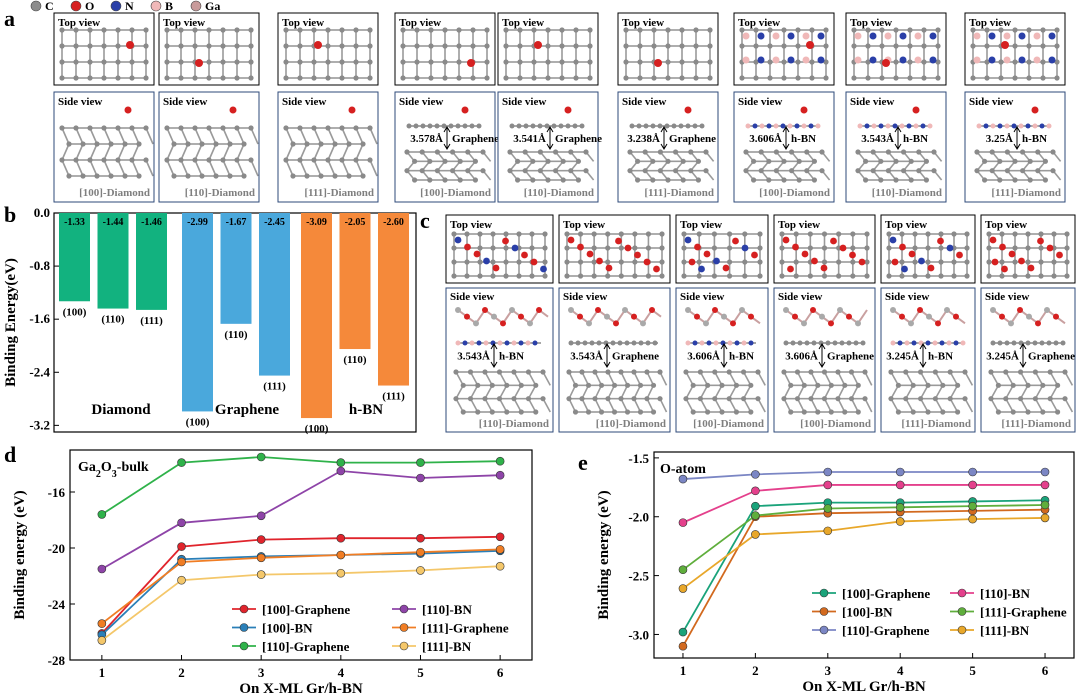 Image resolution: width=1080 pixels, height=699 pixels. Describe the element at coordinates (102, 514) in the screenshot. I see `data-point-[110]-Graphene` at that location.